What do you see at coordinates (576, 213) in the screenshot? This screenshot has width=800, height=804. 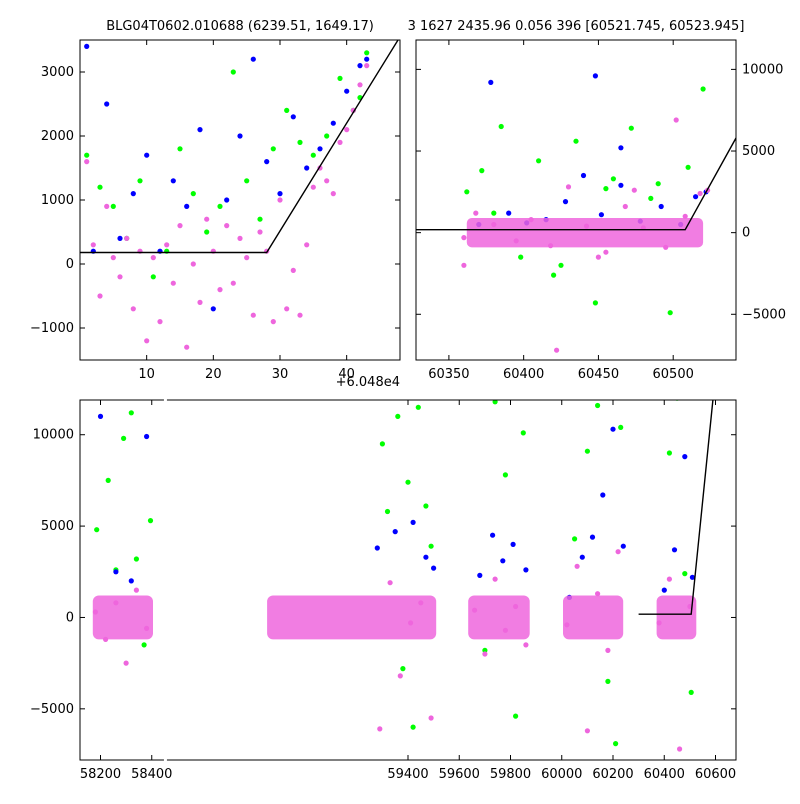 I see `plot-area` at bounding box center [576, 213].